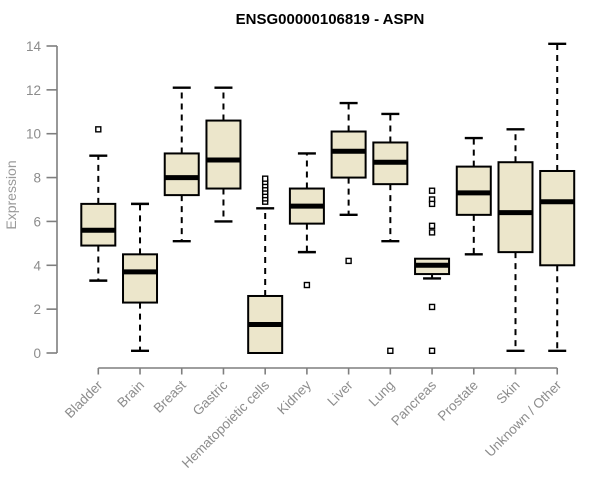  I want to click on y-axis-label: Expression, so click(11, 194).